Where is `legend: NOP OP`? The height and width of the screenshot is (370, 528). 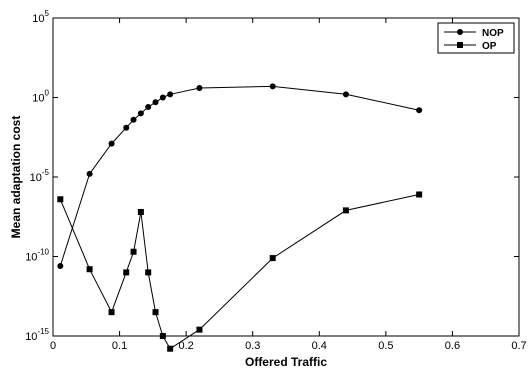
legend: NOP OP is located at coordinates (476, 38).